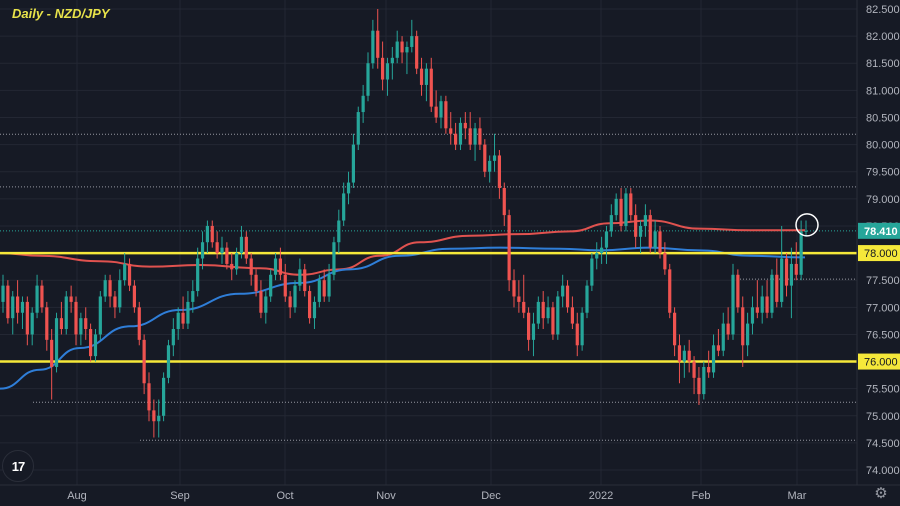  What do you see at coordinates (18, 466) in the screenshot?
I see `tradingview-logo: 17` at bounding box center [18, 466].